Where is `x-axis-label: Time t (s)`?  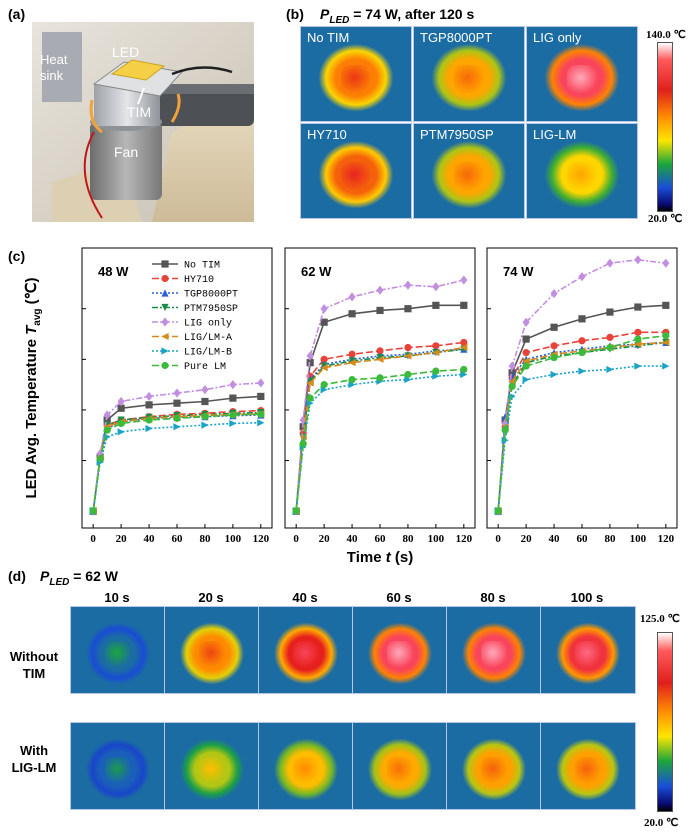
x-axis-label: Time t (s) is located at coordinates (380, 557).